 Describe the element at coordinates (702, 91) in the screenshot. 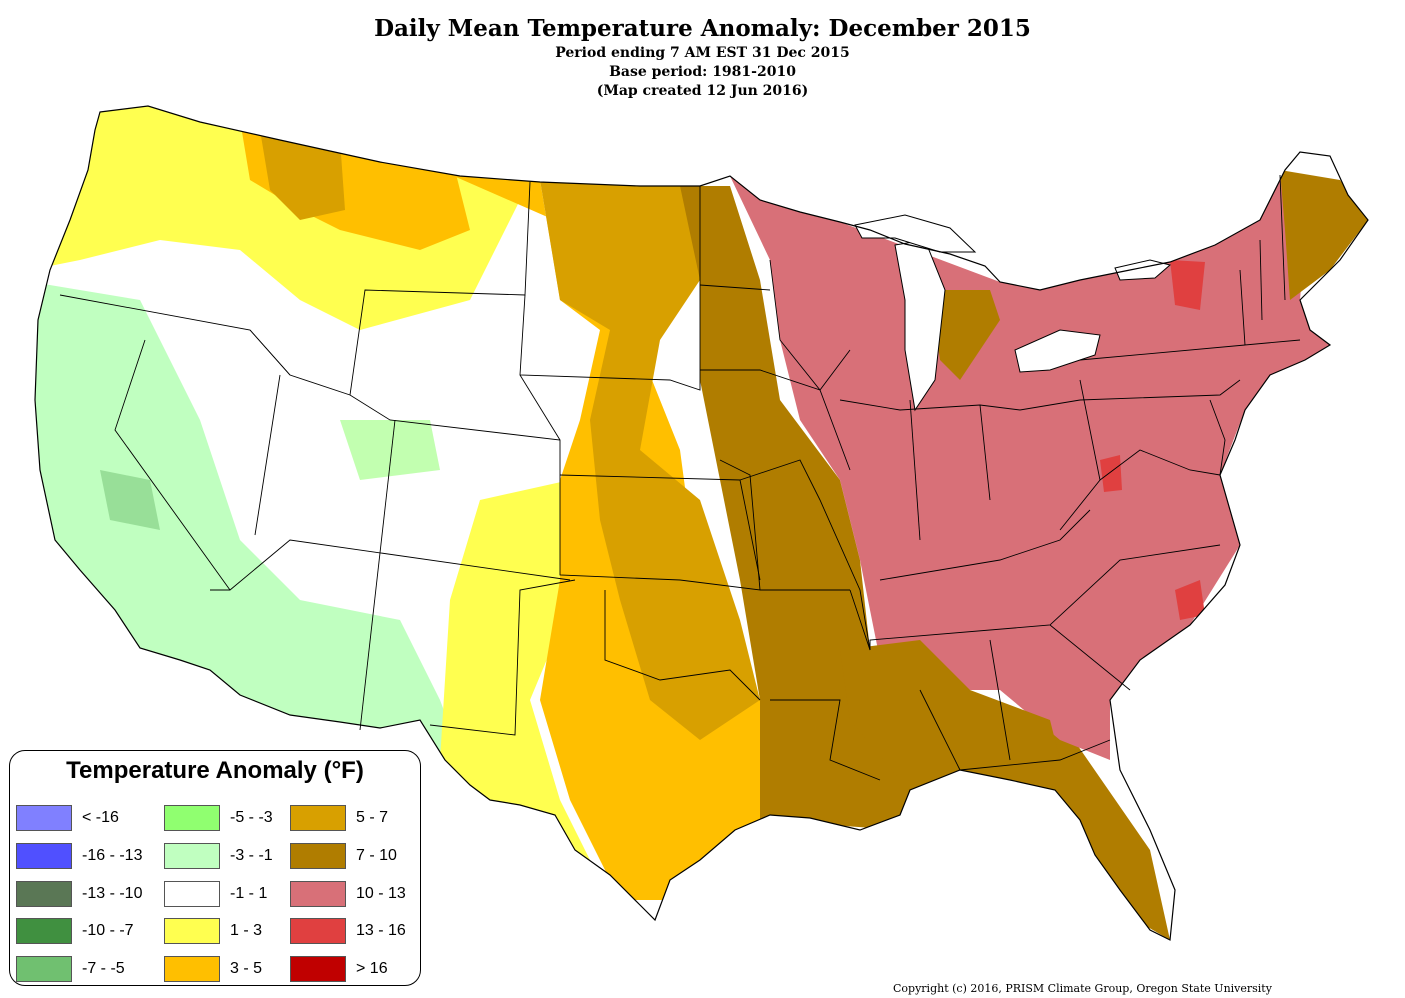

I see `subtitle-created: (Map created 12 Jun 2016)` at that location.